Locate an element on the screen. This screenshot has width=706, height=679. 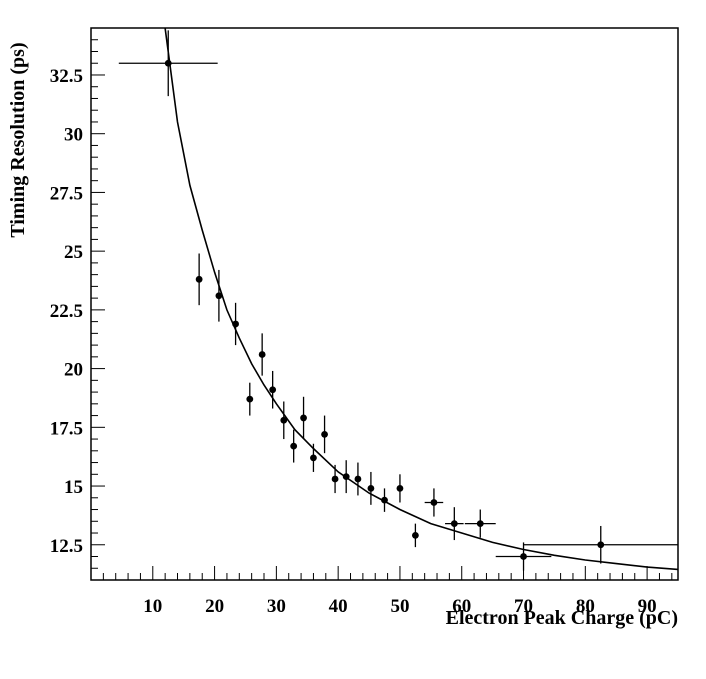
y-tick-label: 15 is located at coordinates (73, 487).